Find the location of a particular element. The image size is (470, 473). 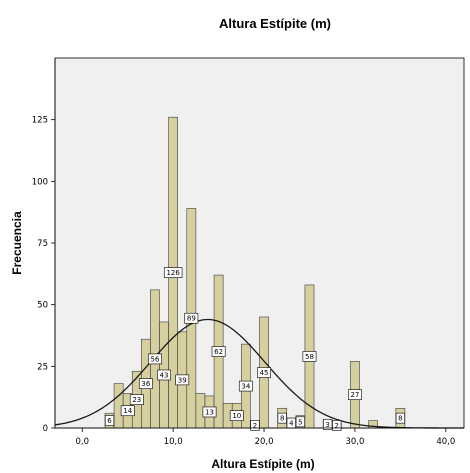

data-label-text: 58 is located at coordinates (309, 357).